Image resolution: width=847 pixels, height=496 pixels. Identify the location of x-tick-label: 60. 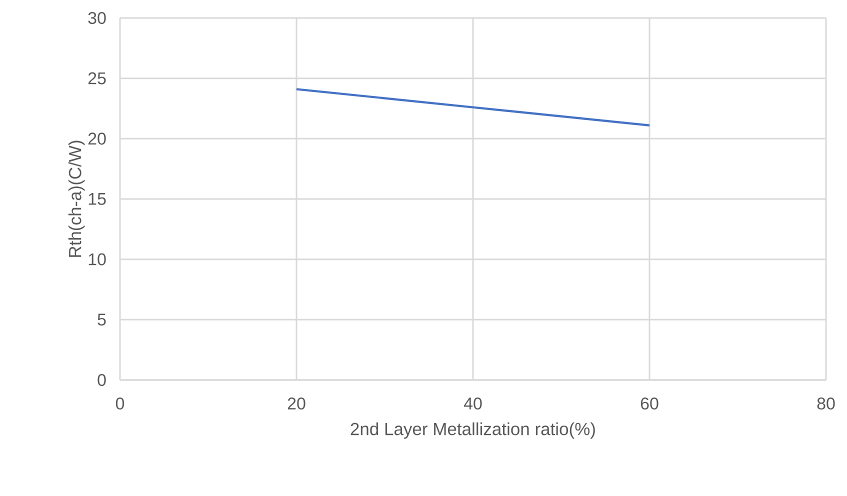
(649, 404).